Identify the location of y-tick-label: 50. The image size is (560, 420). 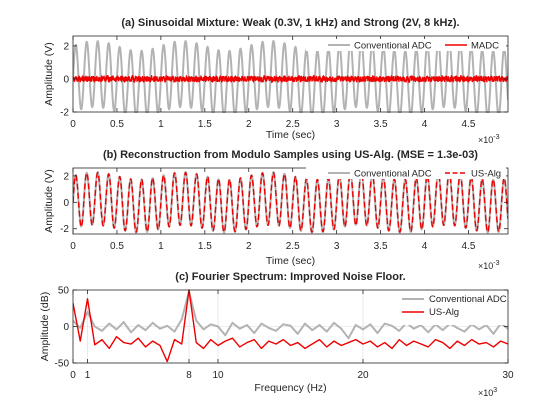
(64, 291).